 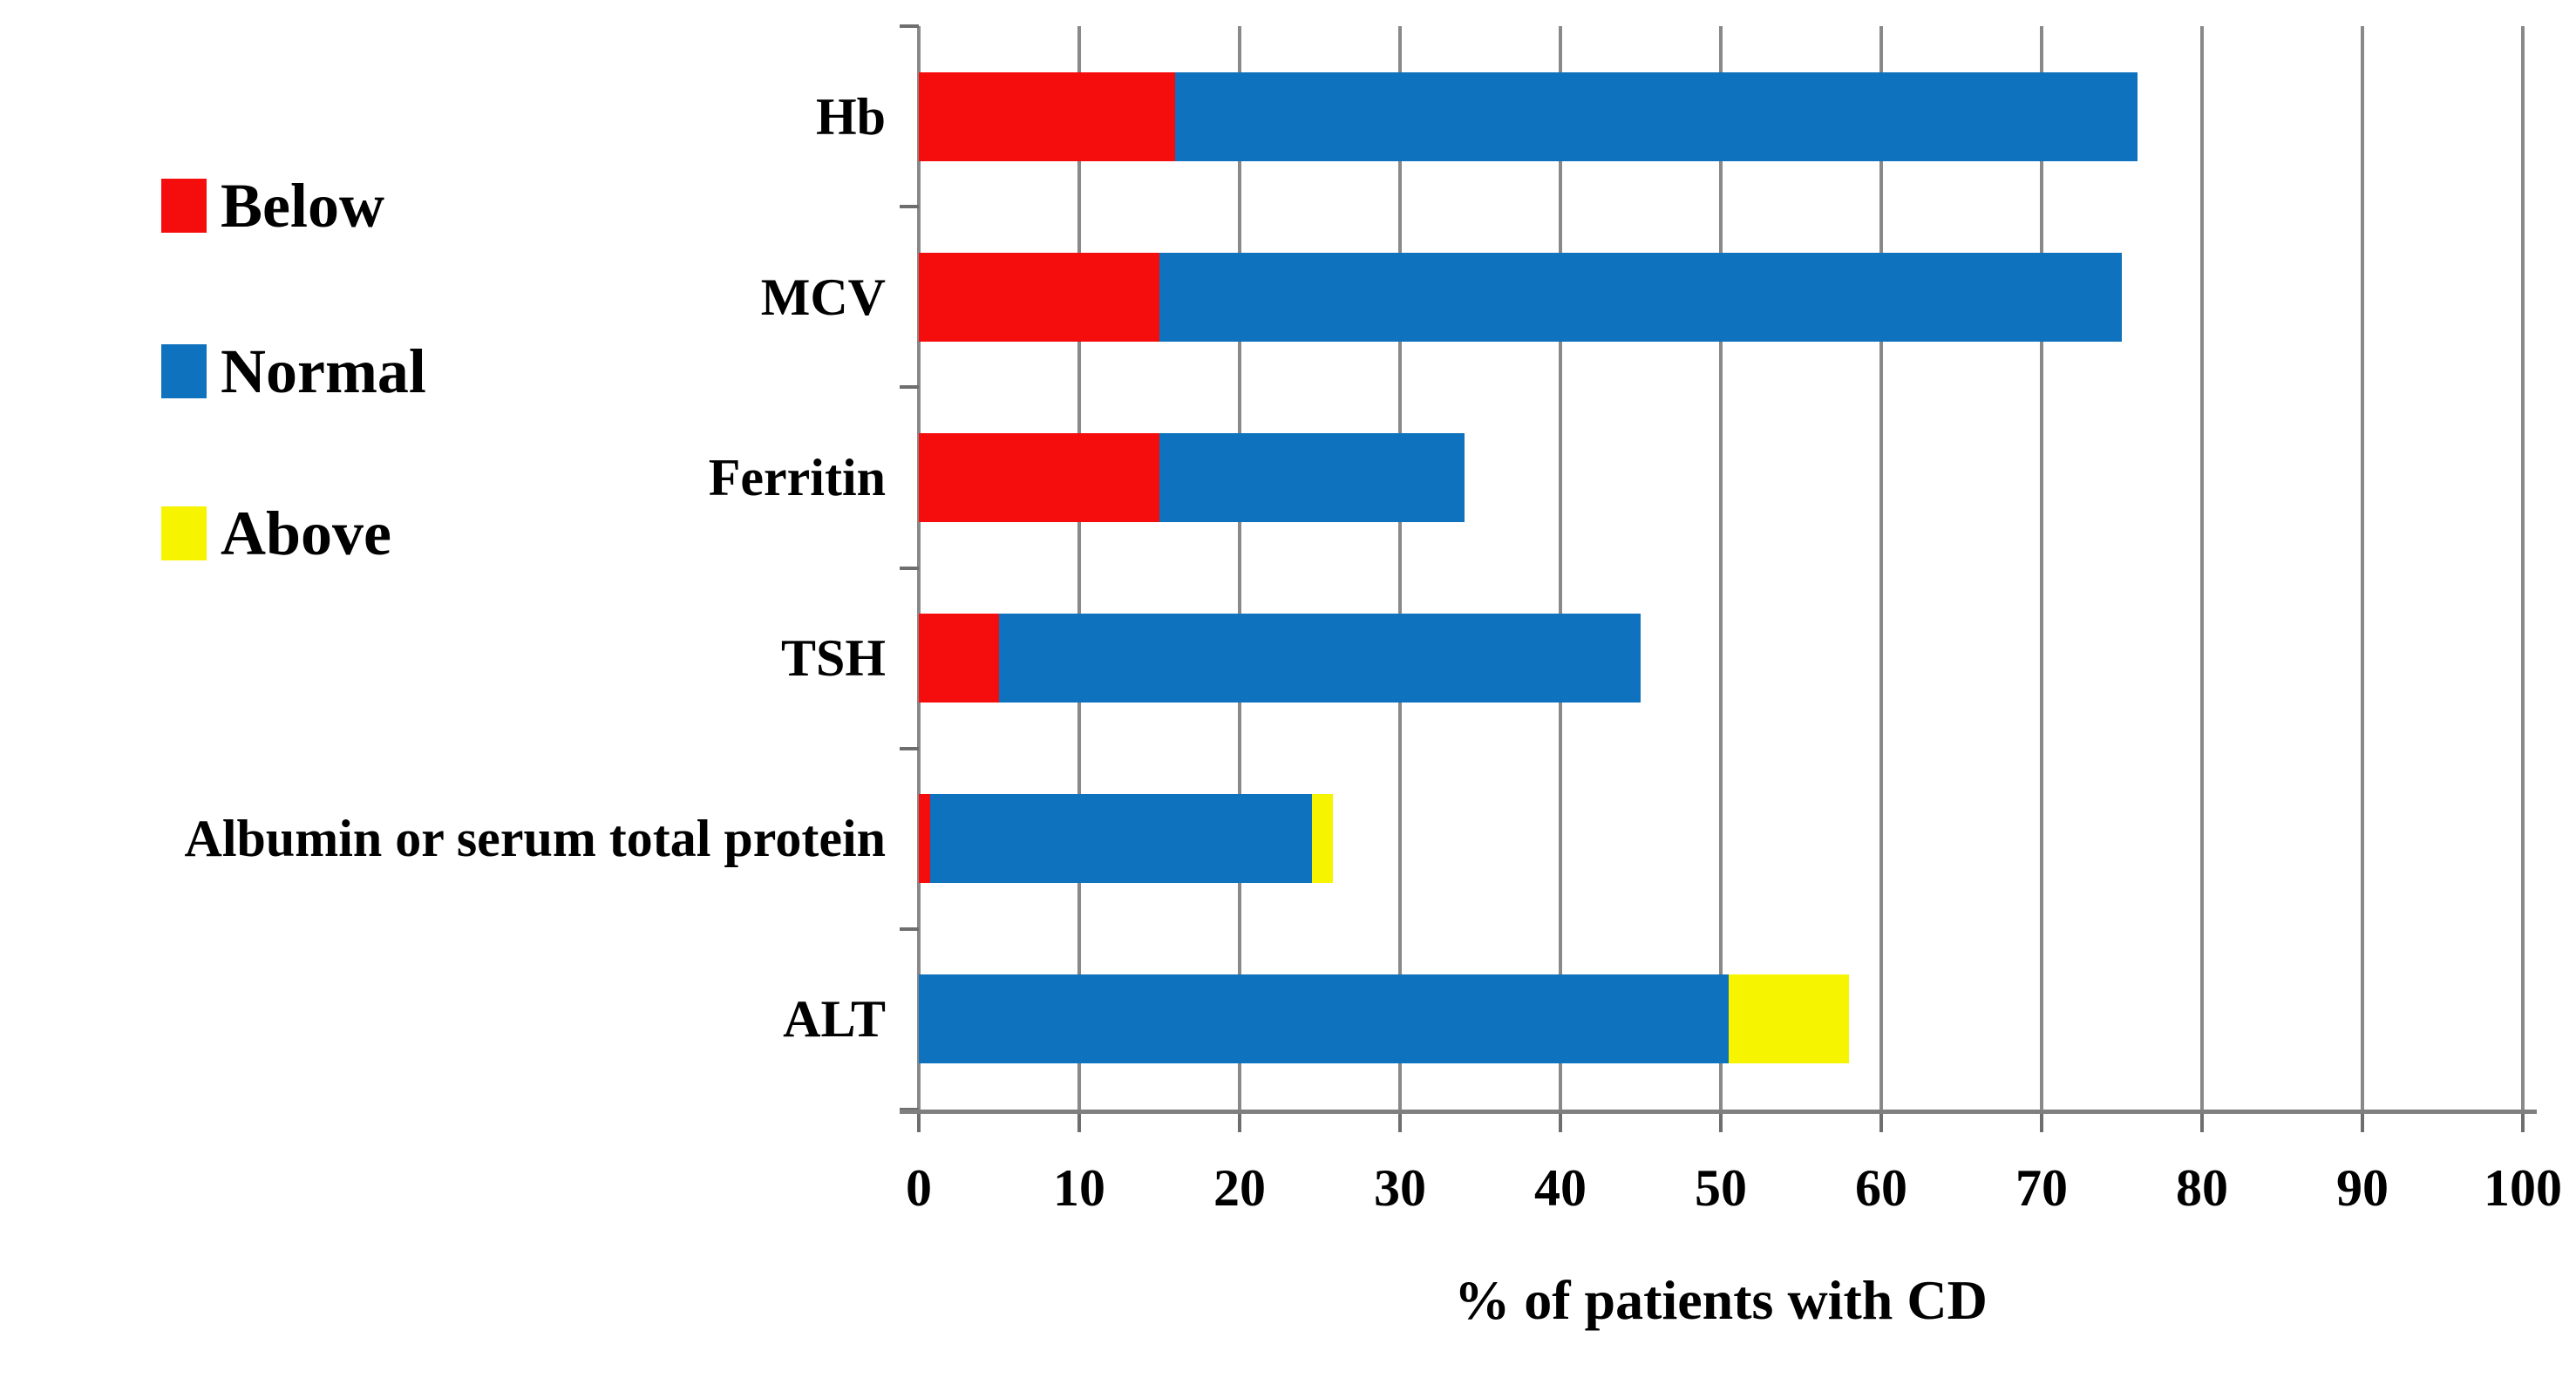 What do you see at coordinates (184, 206) in the screenshot?
I see `legend-swatch-below-icon` at bounding box center [184, 206].